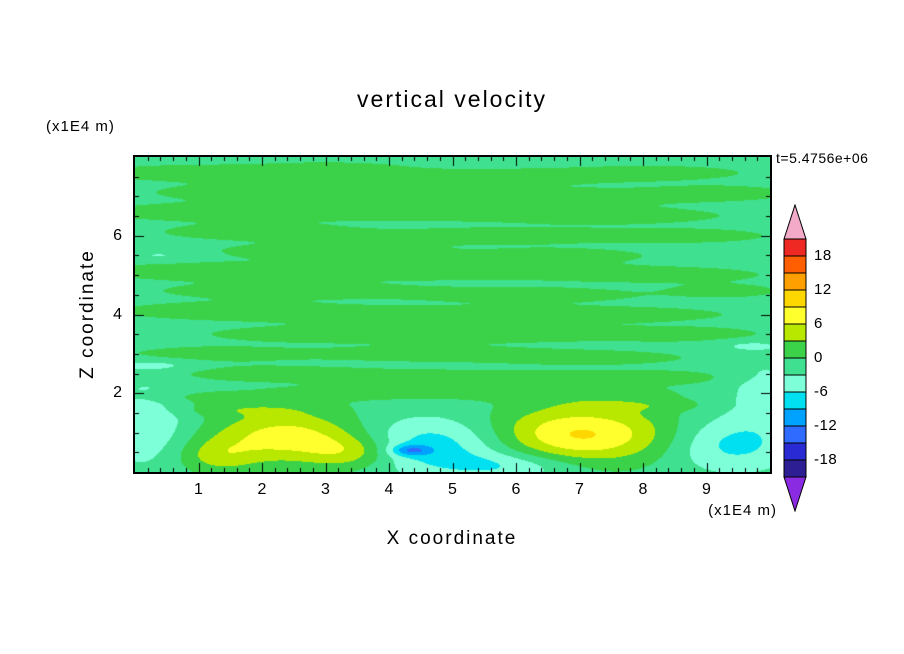 The image size is (904, 654). What do you see at coordinates (823, 255) in the screenshot?
I see `colorbar-tick-label: 18` at bounding box center [823, 255].